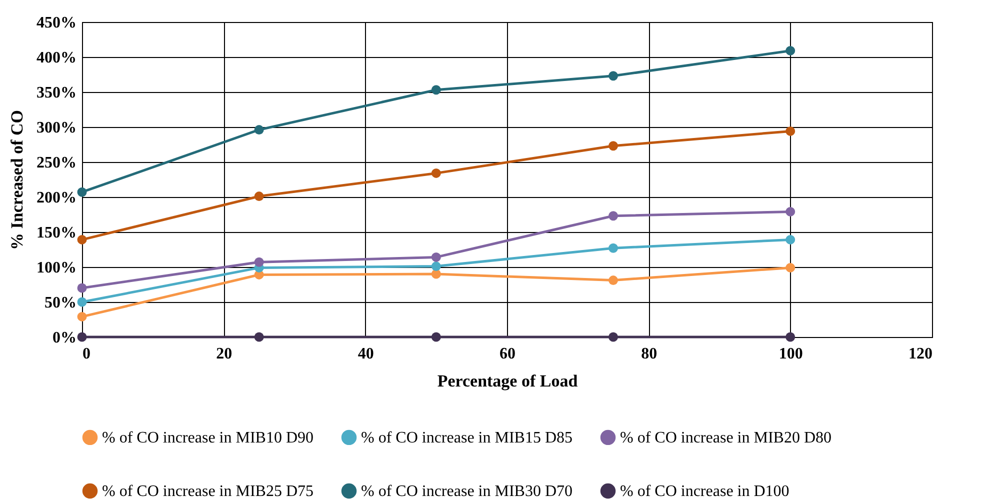  I want to click on legend-label: % of CO increase in D100, so click(705, 491).